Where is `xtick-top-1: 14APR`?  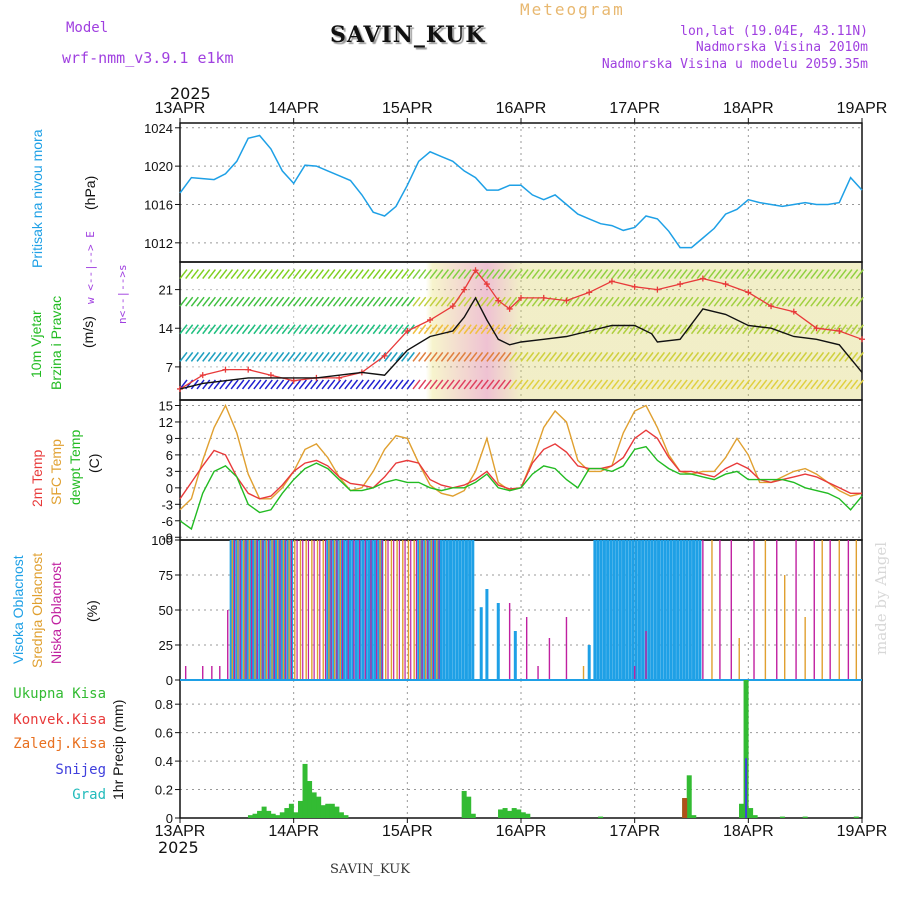
xtick-top-1: 14APR is located at coordinates (293, 108).